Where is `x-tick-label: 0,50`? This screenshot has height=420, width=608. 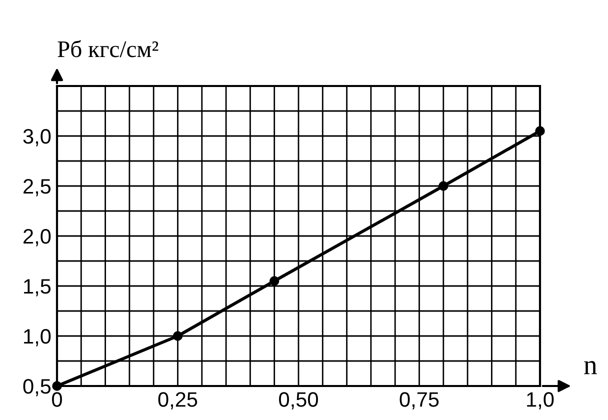 x-tick-label: 0,50 is located at coordinates (298, 401).